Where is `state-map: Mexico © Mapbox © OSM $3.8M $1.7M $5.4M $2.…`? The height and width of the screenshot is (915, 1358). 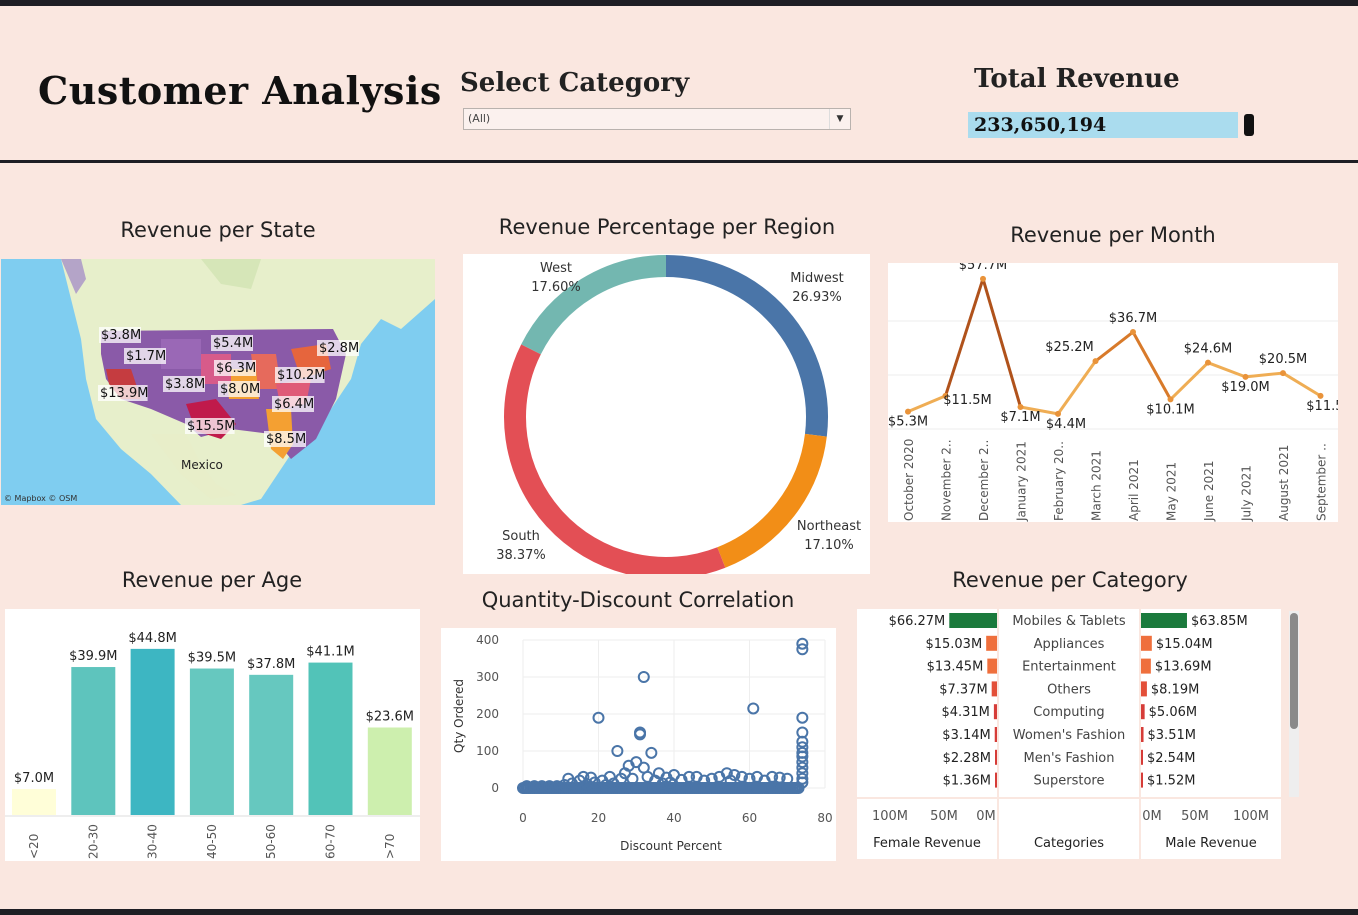
state-map: Mexico © Mapbox © OSM $3.8M $1.7M $5.4M $2.… is located at coordinates (218, 382).